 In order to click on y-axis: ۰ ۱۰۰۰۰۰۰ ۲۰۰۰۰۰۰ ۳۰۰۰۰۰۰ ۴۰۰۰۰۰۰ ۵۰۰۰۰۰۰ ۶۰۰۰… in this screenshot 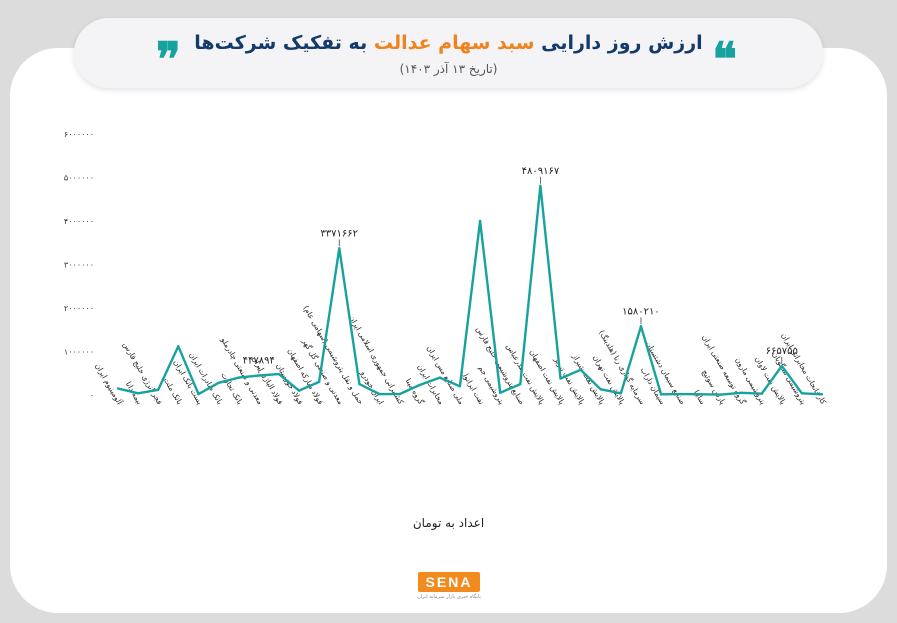, I will do `click(79, 265)`.